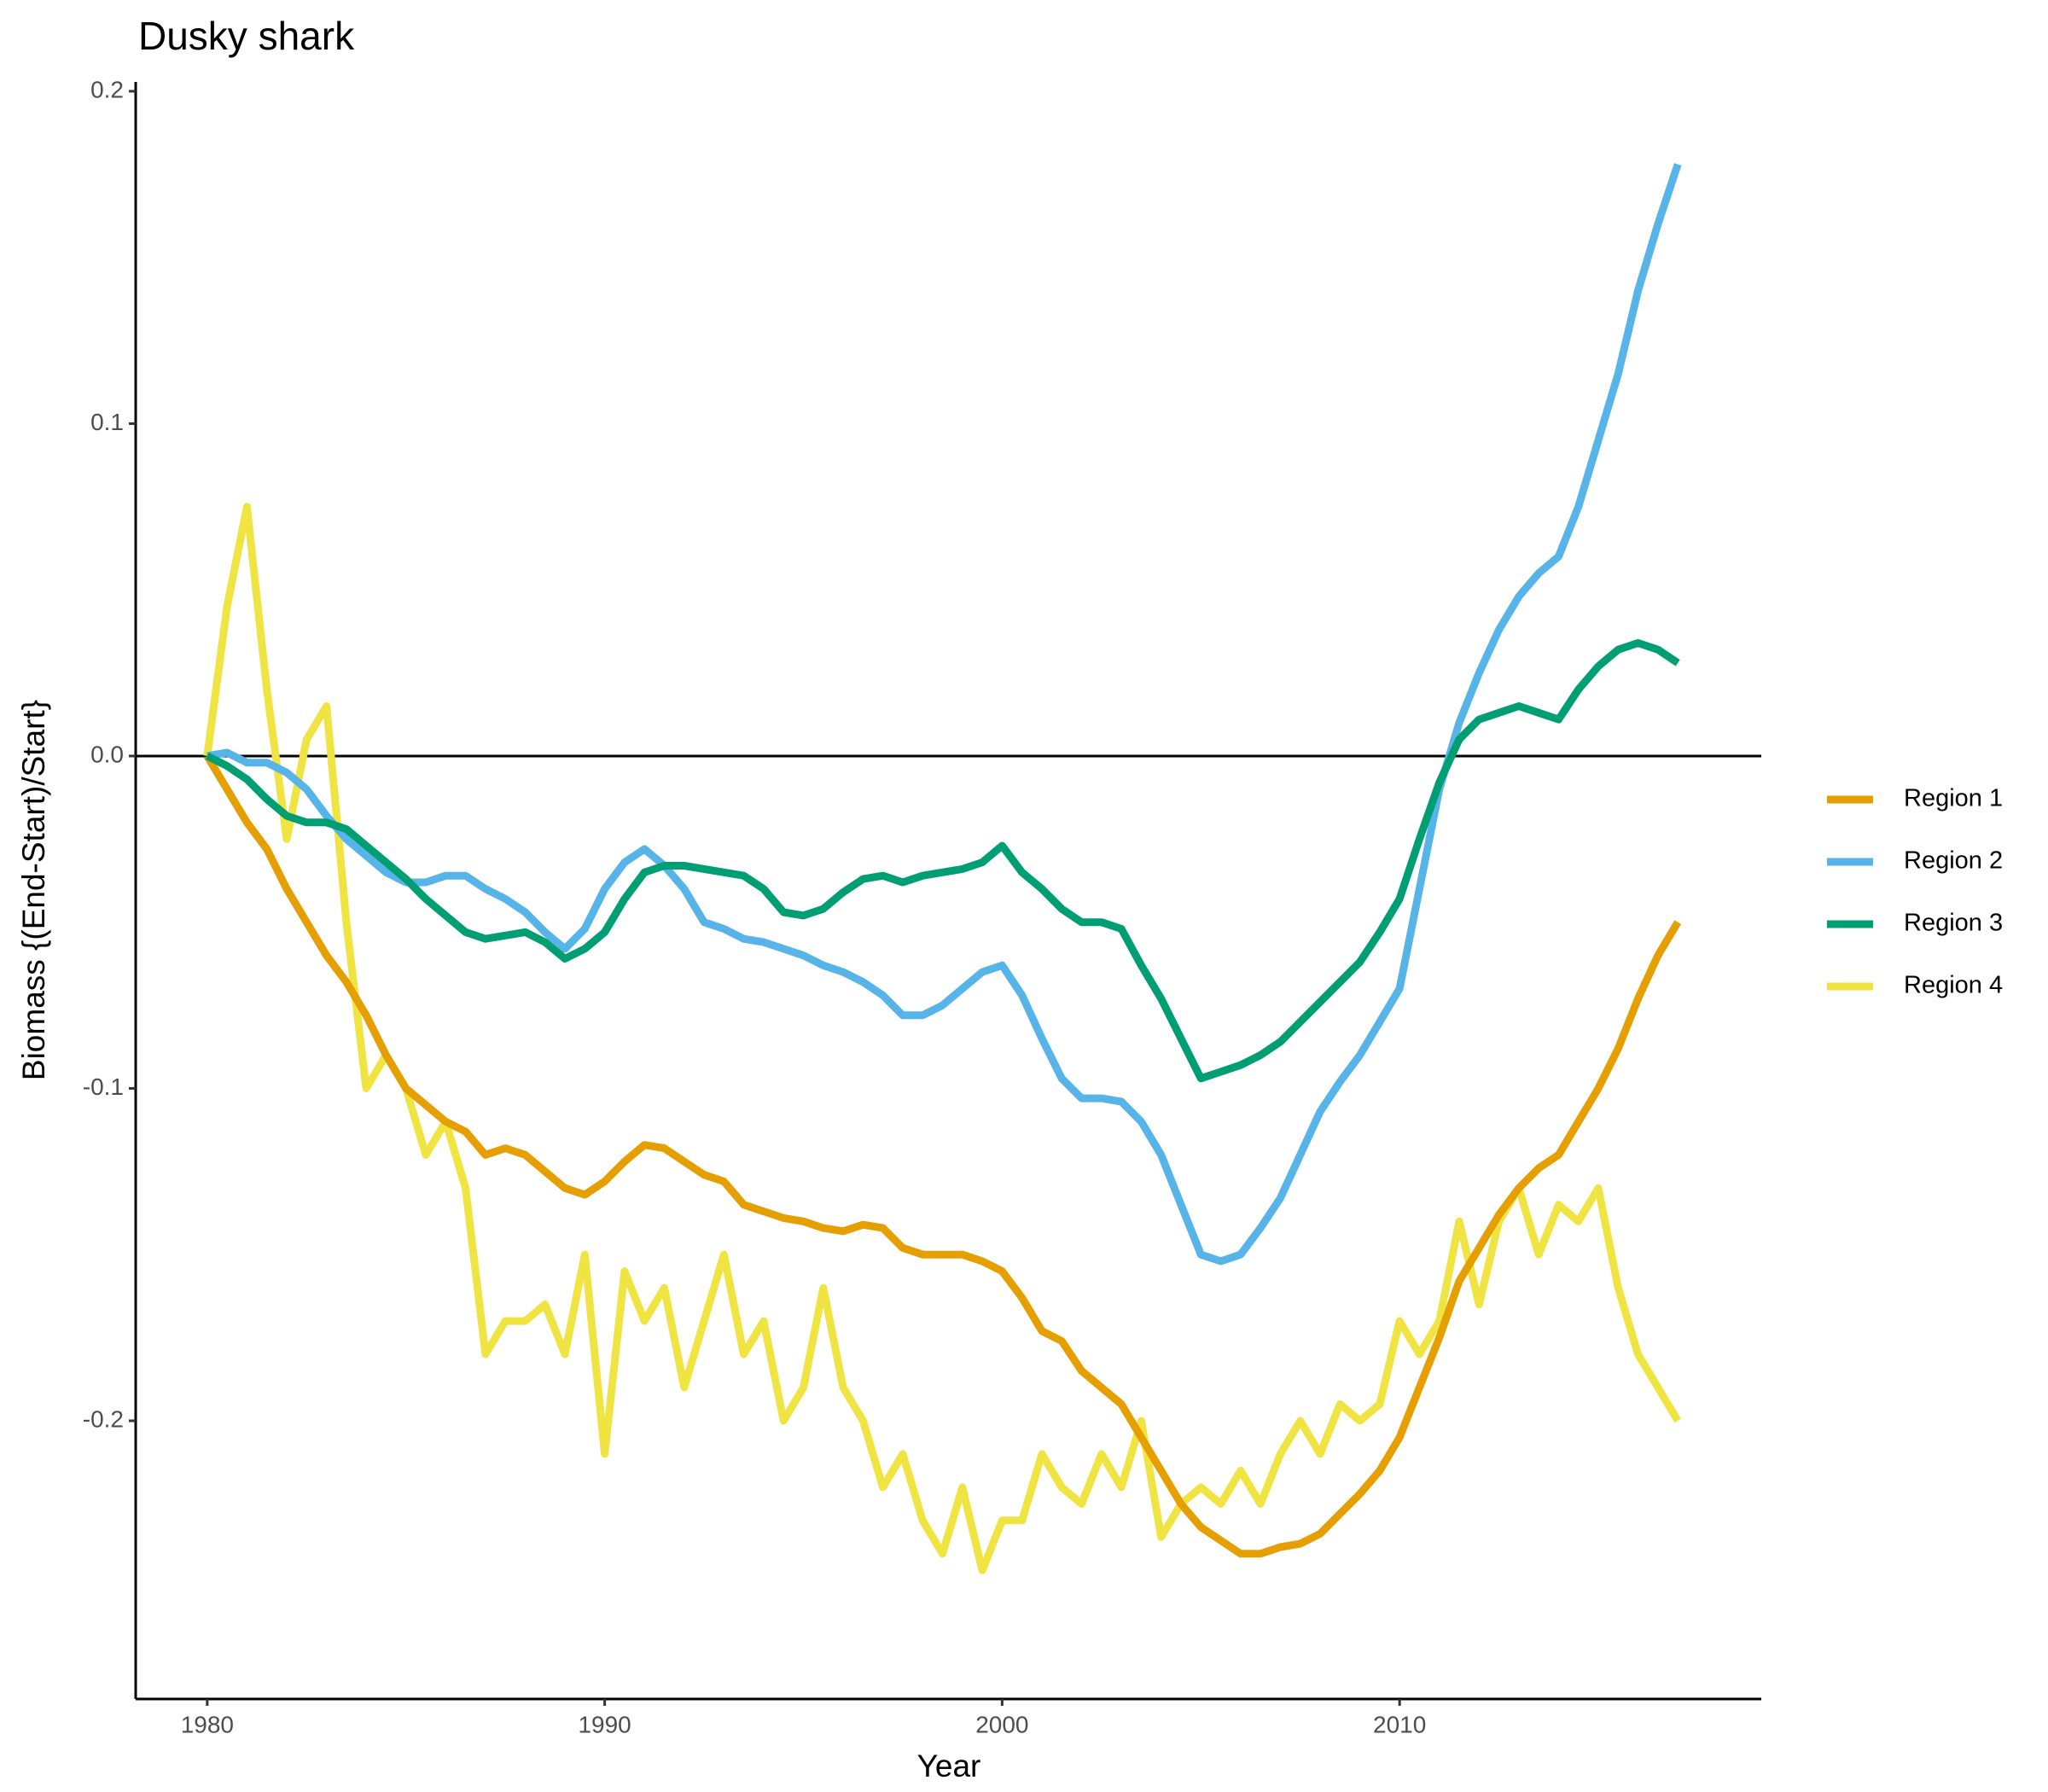  What do you see at coordinates (1954, 924) in the screenshot?
I see `legend-label: Region 3` at bounding box center [1954, 924].